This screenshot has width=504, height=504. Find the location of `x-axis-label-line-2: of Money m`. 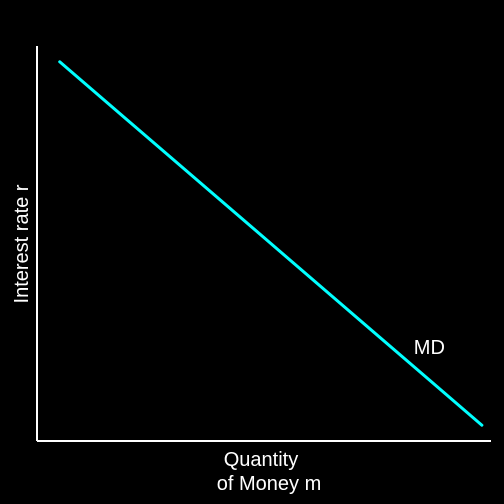

x-axis-label-line-2: of Money m is located at coordinates (269, 484).